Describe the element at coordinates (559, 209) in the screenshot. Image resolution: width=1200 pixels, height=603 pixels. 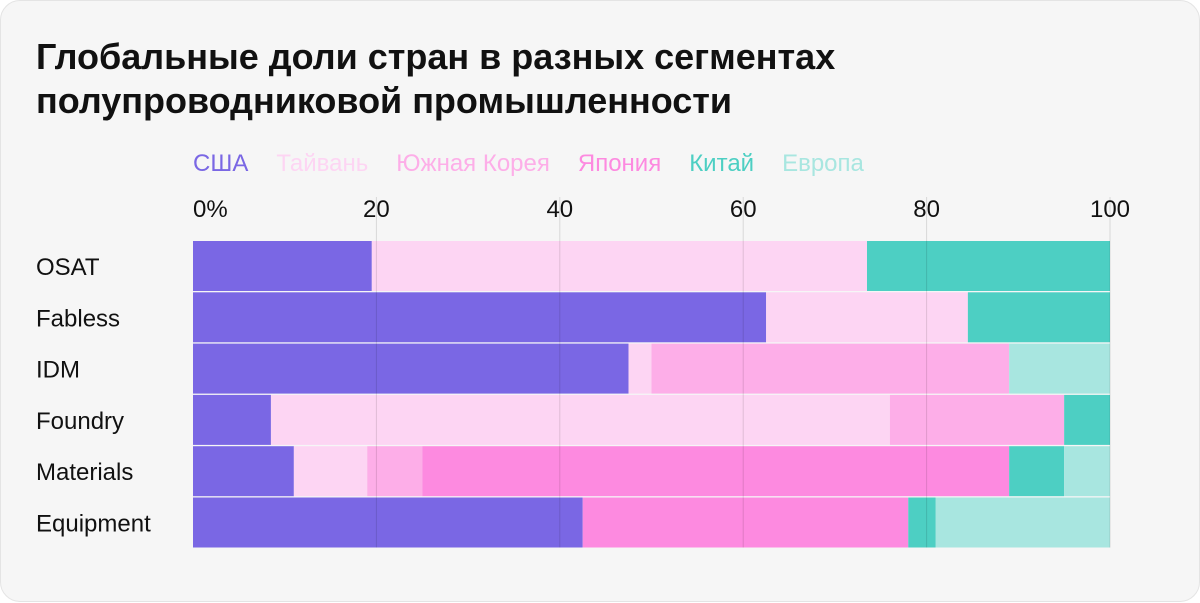
I see `x-tick-label: 40` at that location.